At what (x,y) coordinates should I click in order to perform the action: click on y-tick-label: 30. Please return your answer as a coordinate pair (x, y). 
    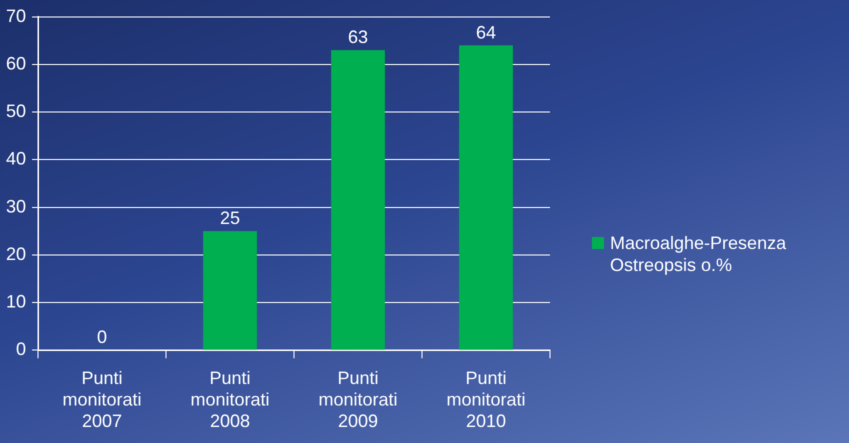
    Looking at the image, I should click on (16, 206).